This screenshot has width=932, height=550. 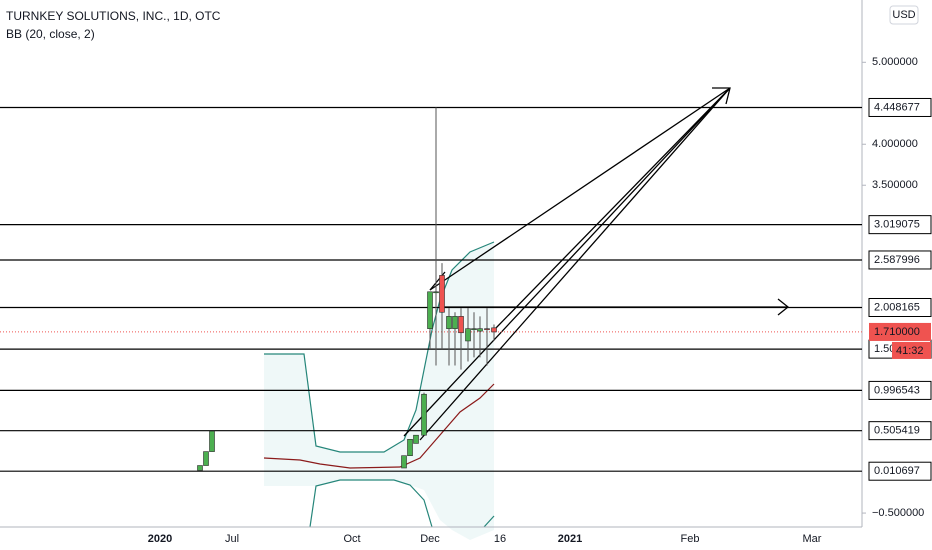 I want to click on x-tick-label: 2020, so click(x=160, y=539).